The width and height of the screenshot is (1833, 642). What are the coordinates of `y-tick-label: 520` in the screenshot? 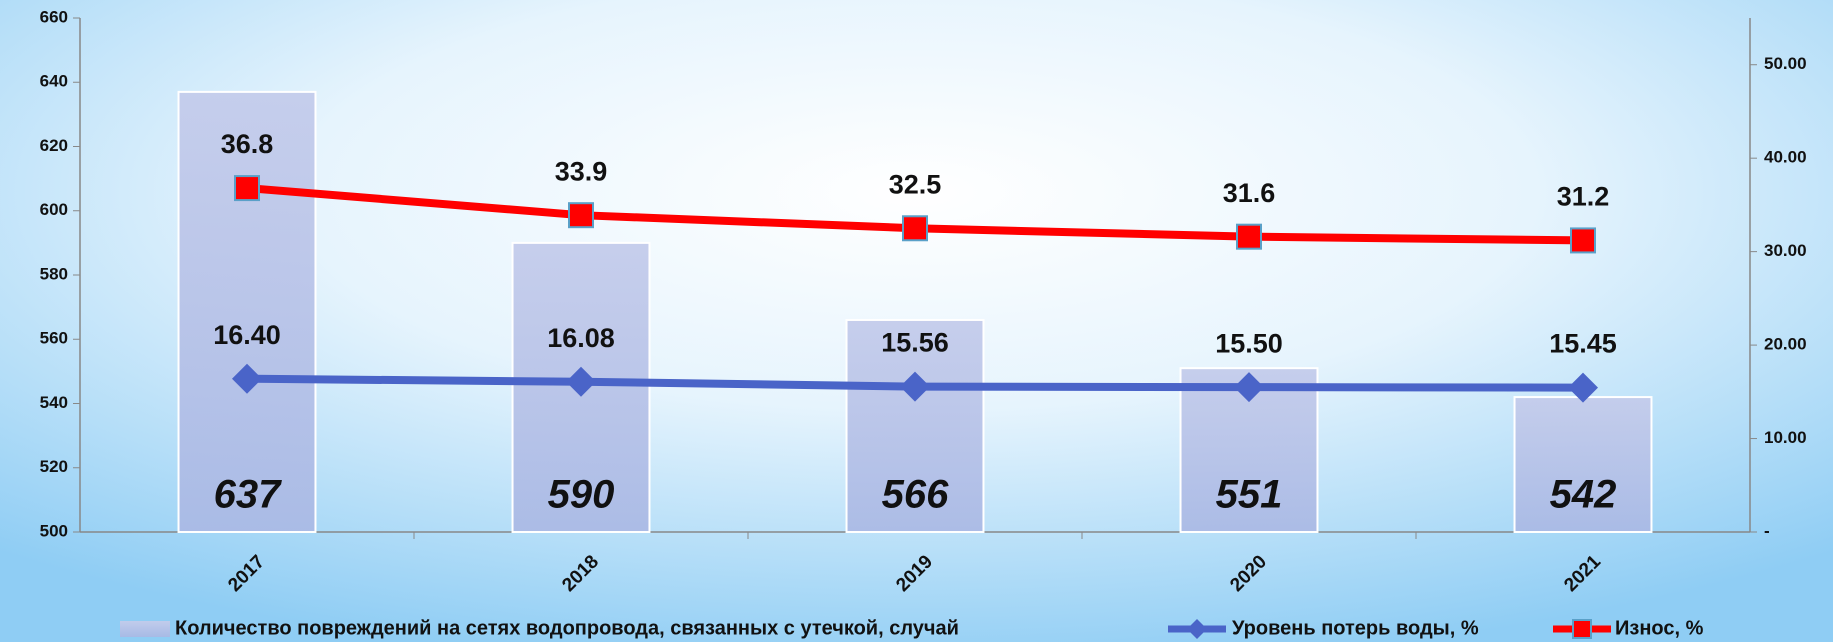 It's located at (54, 466).